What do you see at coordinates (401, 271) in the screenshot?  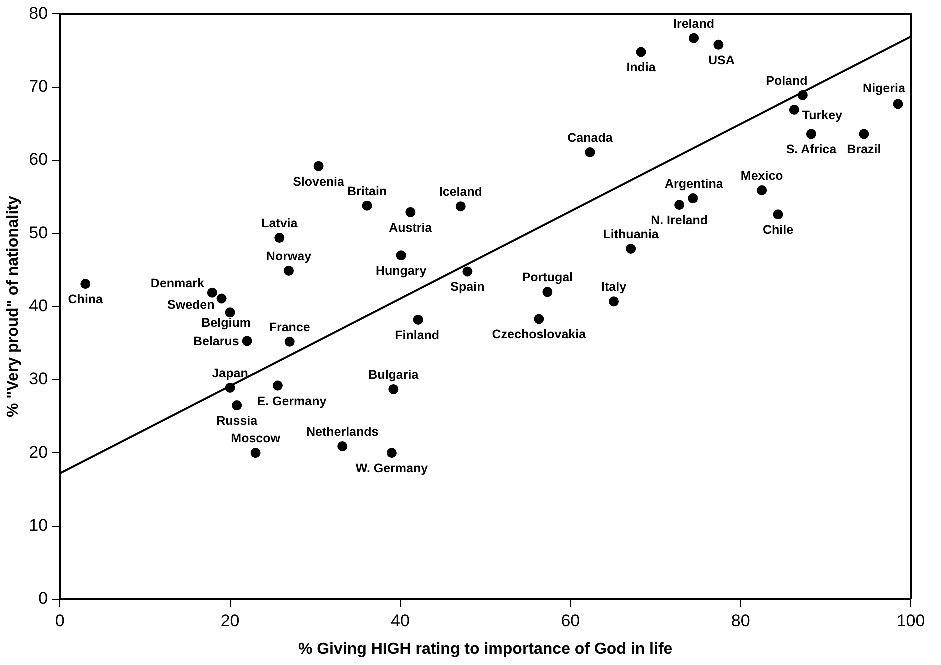 I see `annotation: Hungary` at bounding box center [401, 271].